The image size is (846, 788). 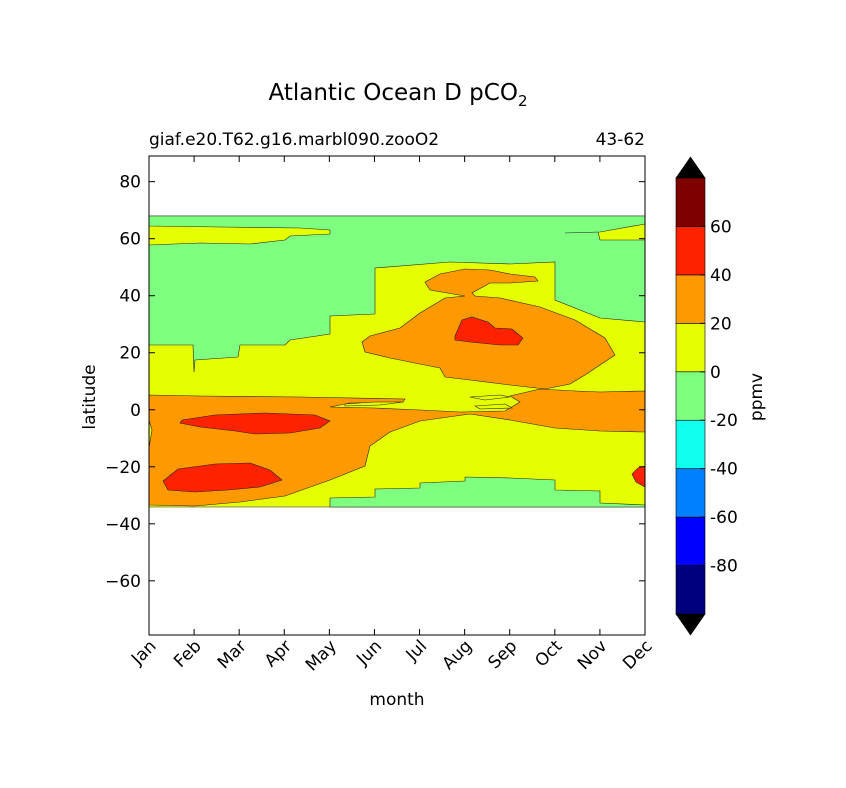 What do you see at coordinates (123, 468) in the screenshot?
I see `y-tick-label: −20` at bounding box center [123, 468].